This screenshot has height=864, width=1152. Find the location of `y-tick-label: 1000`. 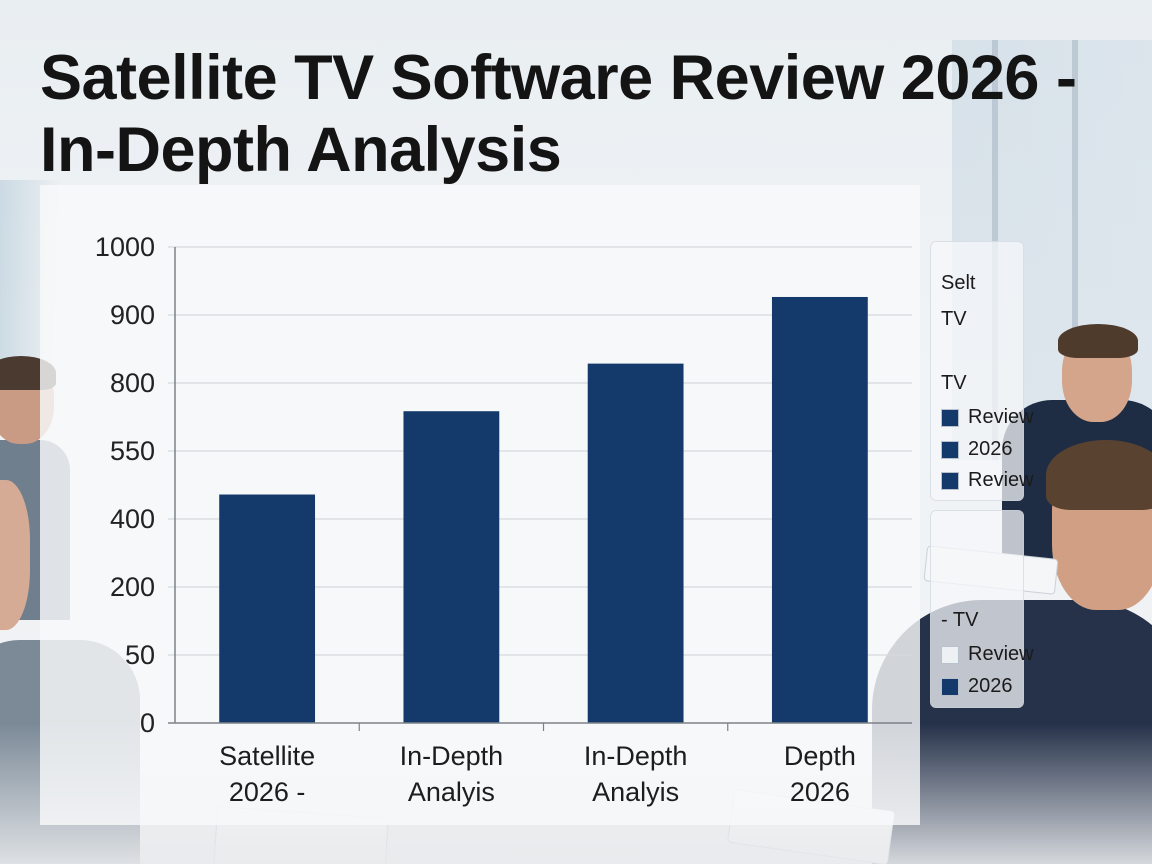

y-tick-label: 1000 is located at coordinates (125, 247).